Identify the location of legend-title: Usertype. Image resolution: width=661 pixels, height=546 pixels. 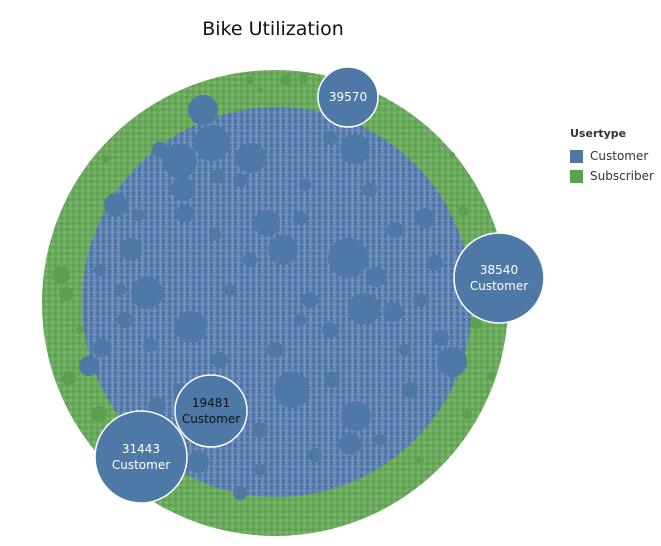
(598, 133).